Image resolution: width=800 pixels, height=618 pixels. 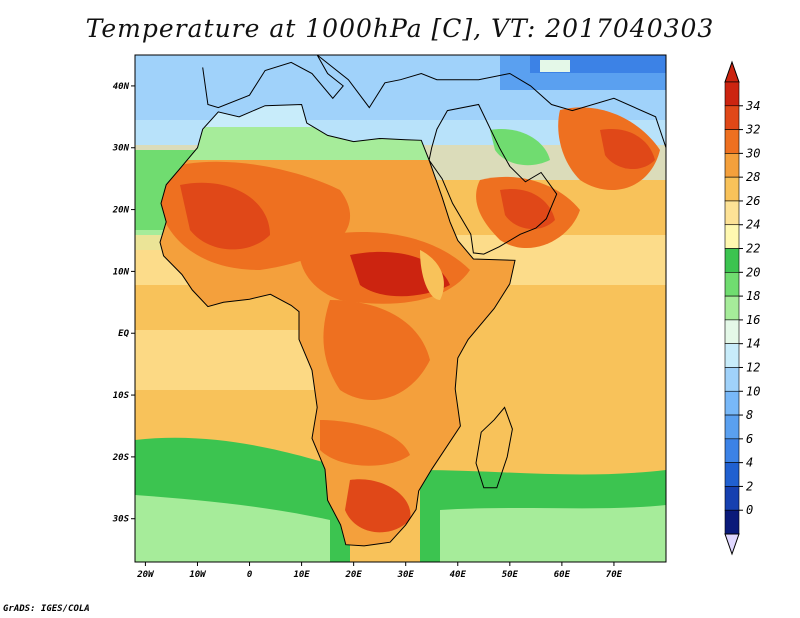 What do you see at coordinates (753, 225) in the screenshot?
I see `colorbar-label: 24` at bounding box center [753, 225].